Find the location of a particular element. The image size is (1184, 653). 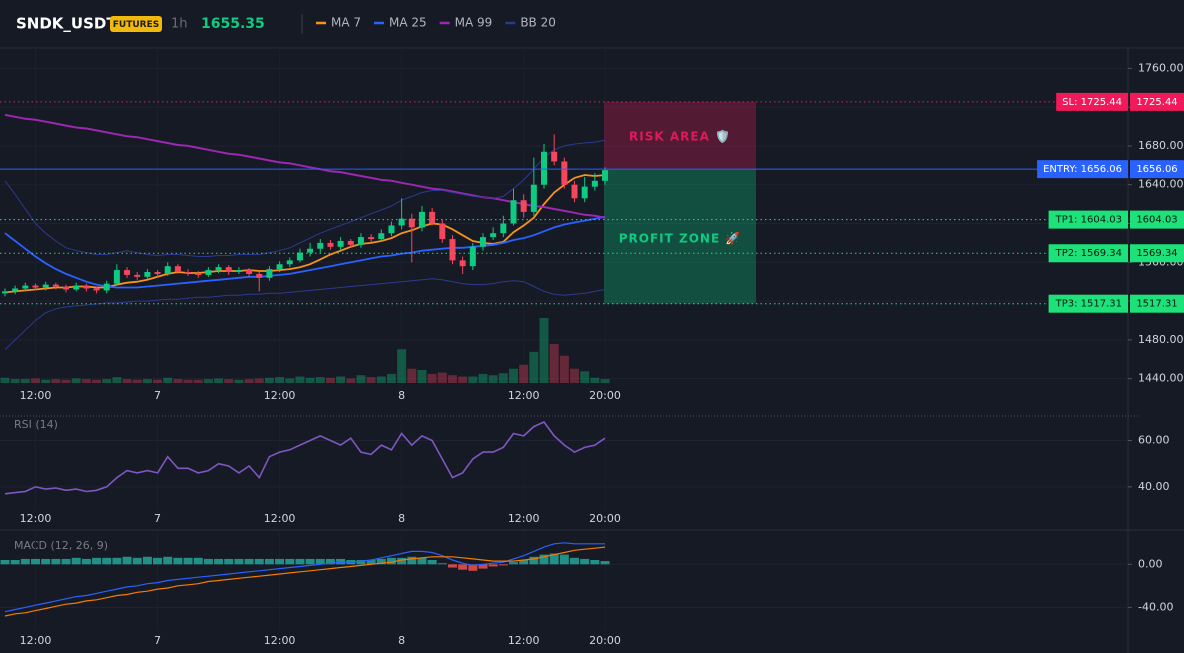

bb-upper is located at coordinates (305, 198).